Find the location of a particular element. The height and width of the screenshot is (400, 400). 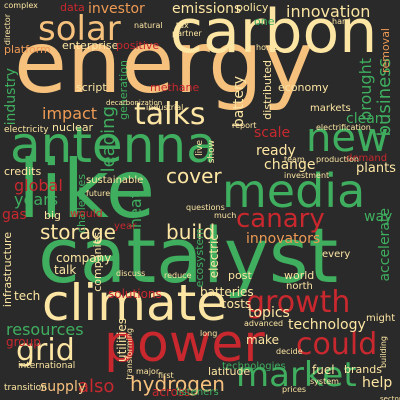

word-challenges: challenges is located at coordinates (81, 204).